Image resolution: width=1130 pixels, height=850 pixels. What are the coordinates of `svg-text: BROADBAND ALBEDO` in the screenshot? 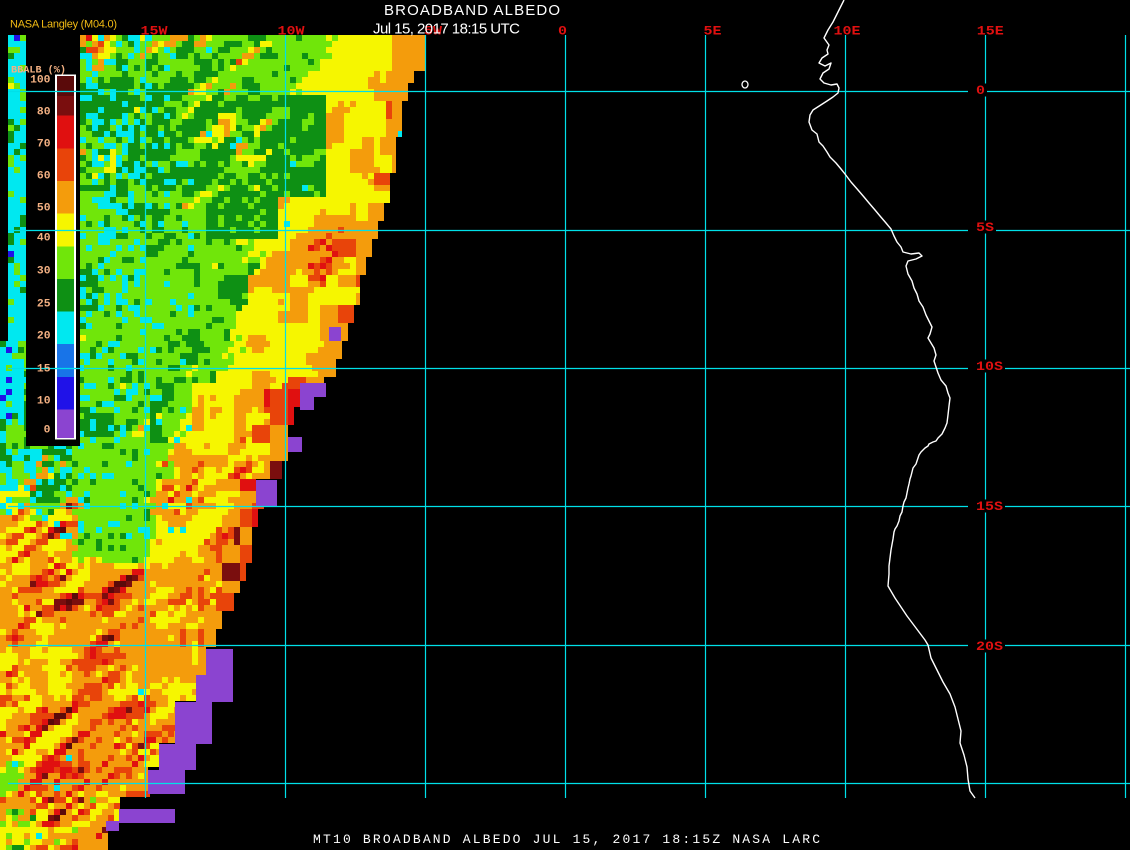 It's located at (472, 10).